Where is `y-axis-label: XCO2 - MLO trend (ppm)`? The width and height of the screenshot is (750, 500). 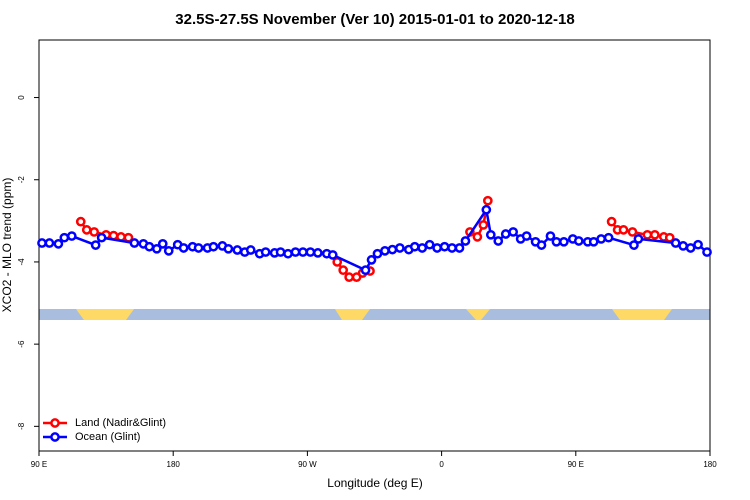 y-axis-label: XCO2 - MLO trend (ppm) is located at coordinates (7, 245).